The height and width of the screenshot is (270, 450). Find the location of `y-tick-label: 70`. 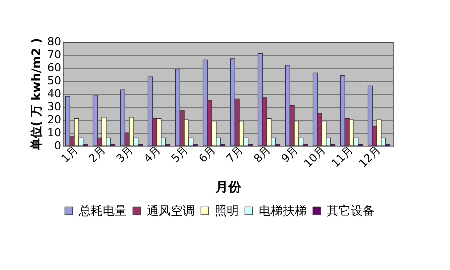

y-tick-label: 70 is located at coordinates (55, 55).